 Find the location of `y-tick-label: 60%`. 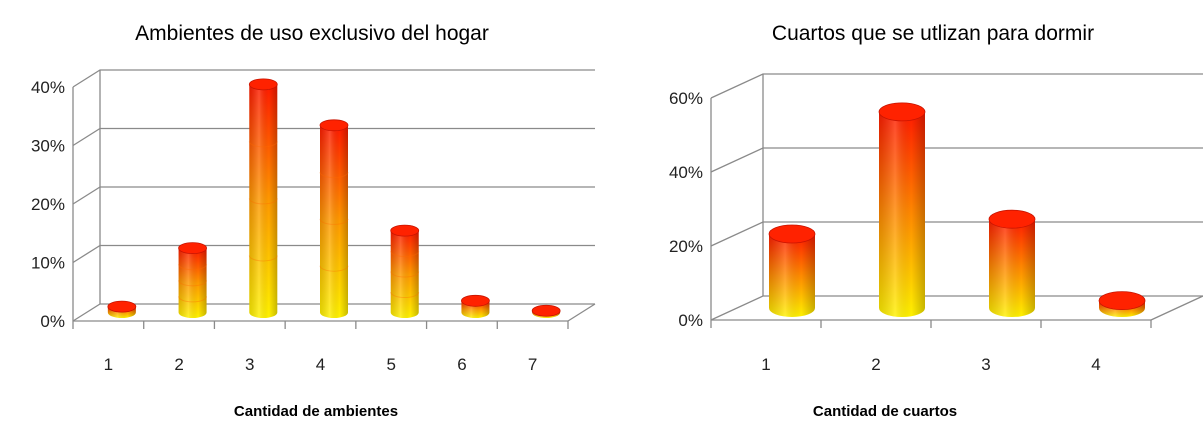

y-tick-label: 60% is located at coordinates (686, 98).